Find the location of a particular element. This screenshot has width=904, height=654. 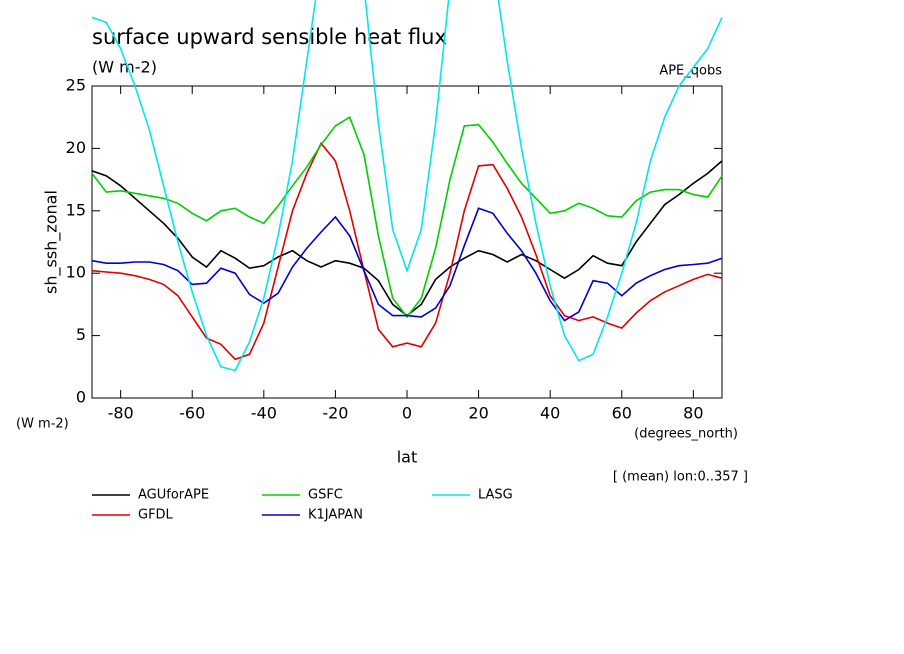

x-tick-label: 60 is located at coordinates (622, 413).